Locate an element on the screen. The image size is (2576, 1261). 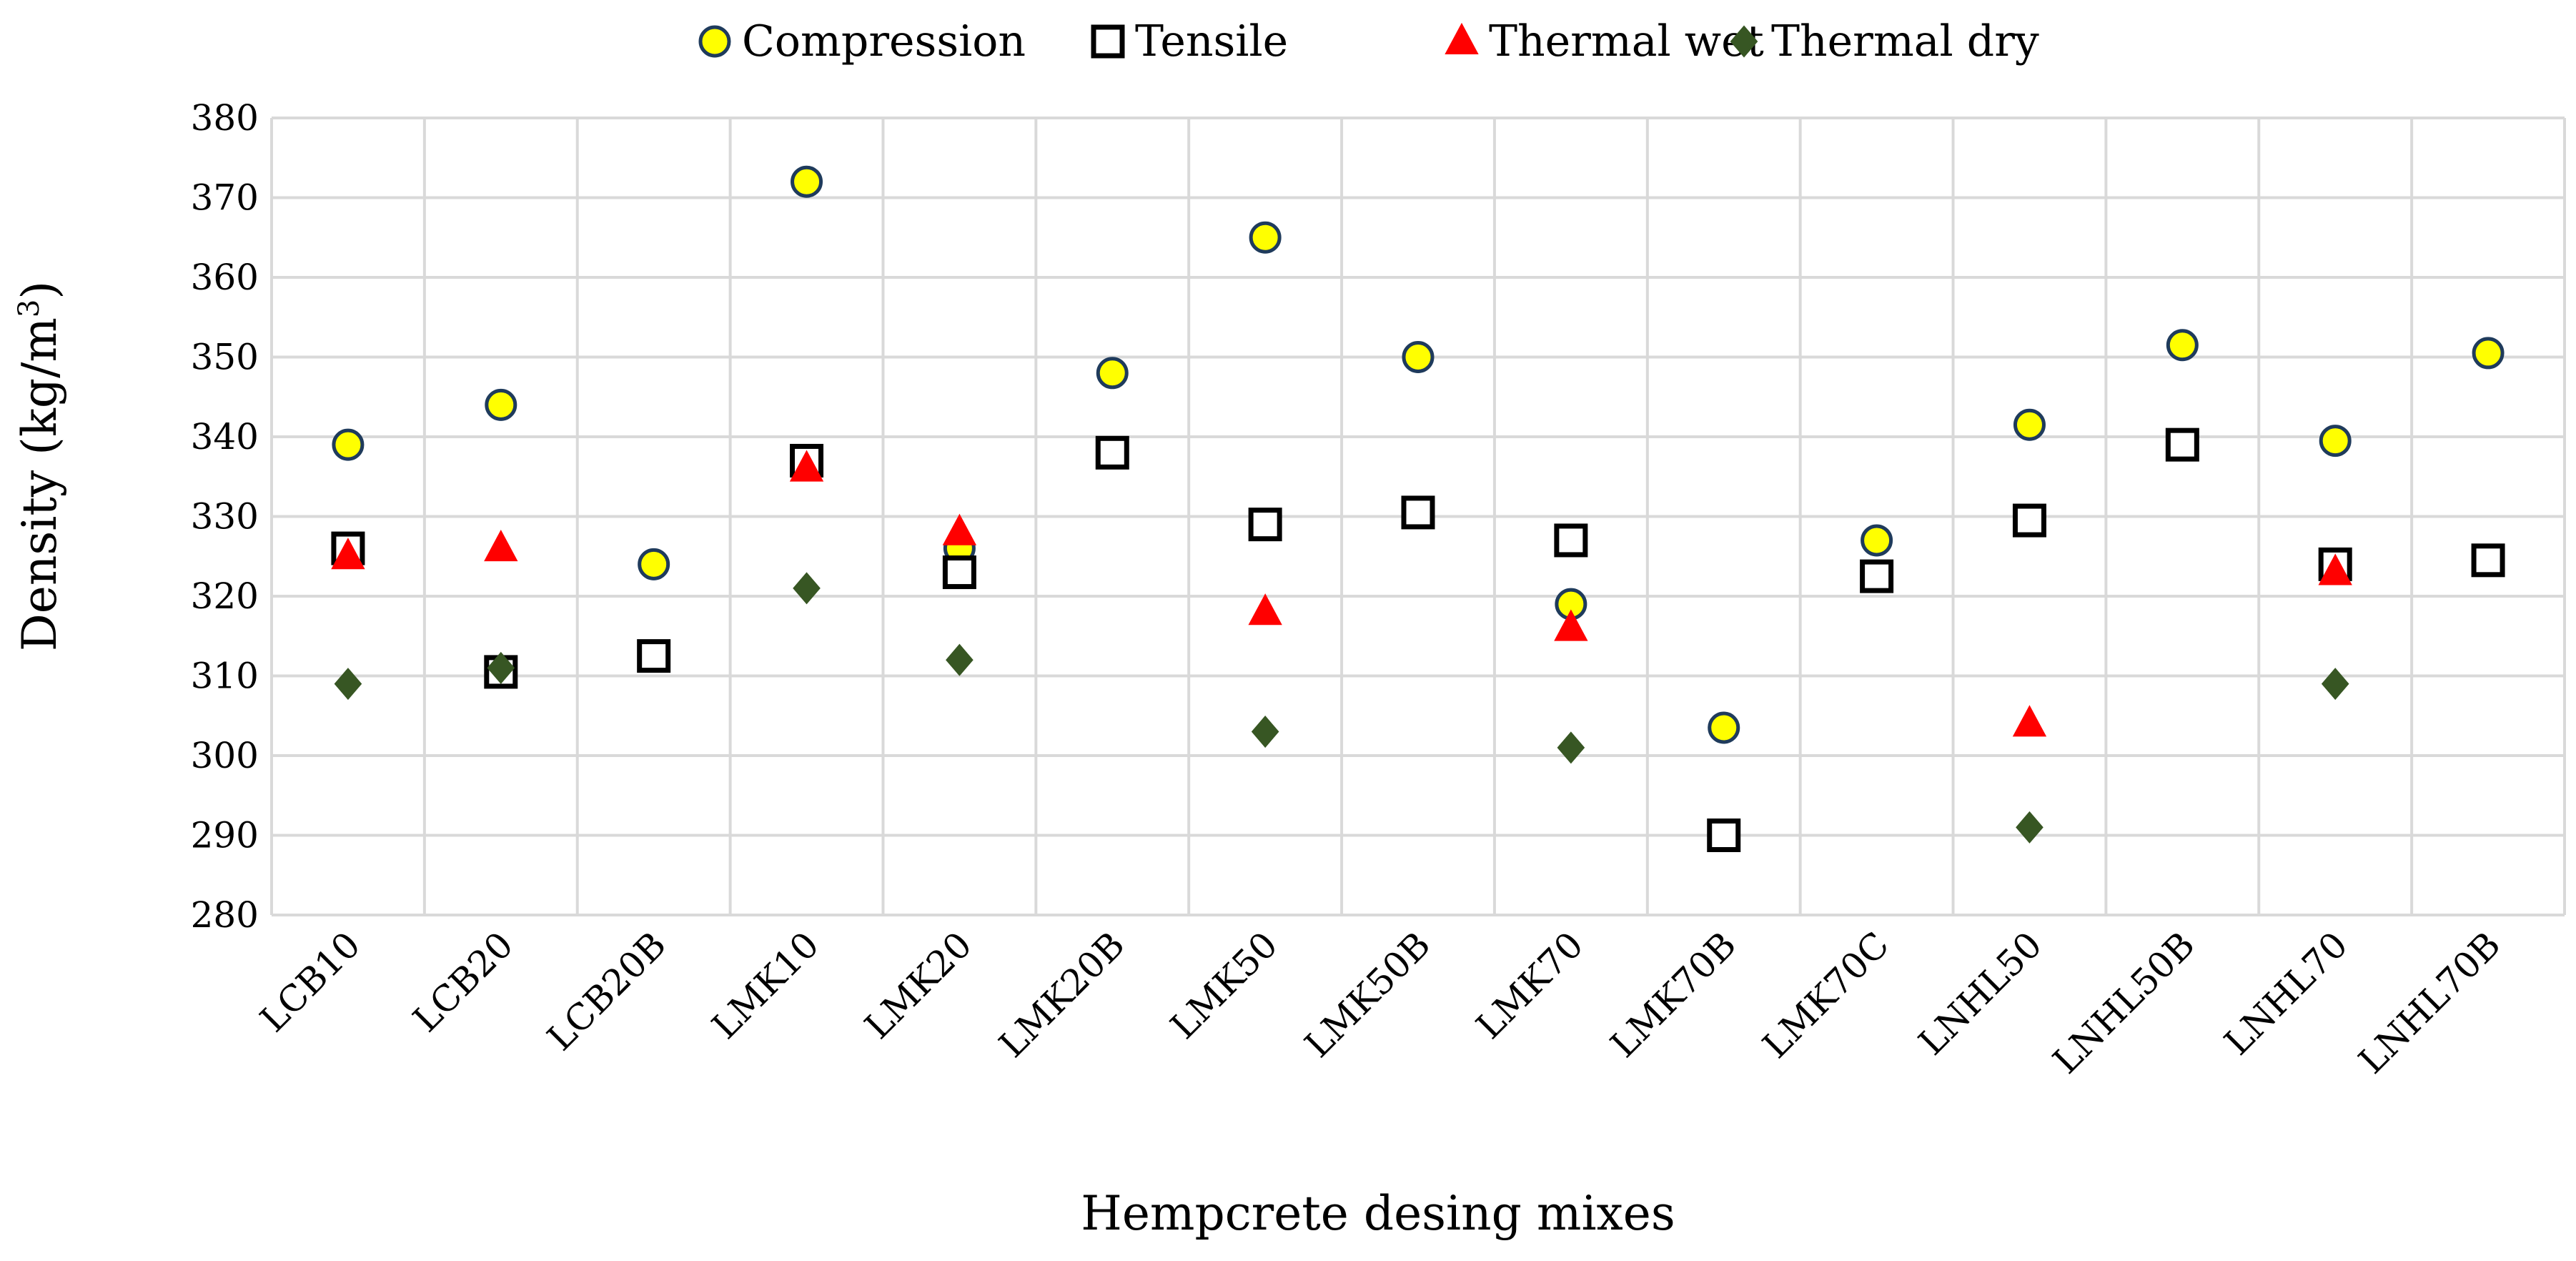
y-tick-label: 290 is located at coordinates (225, 835).